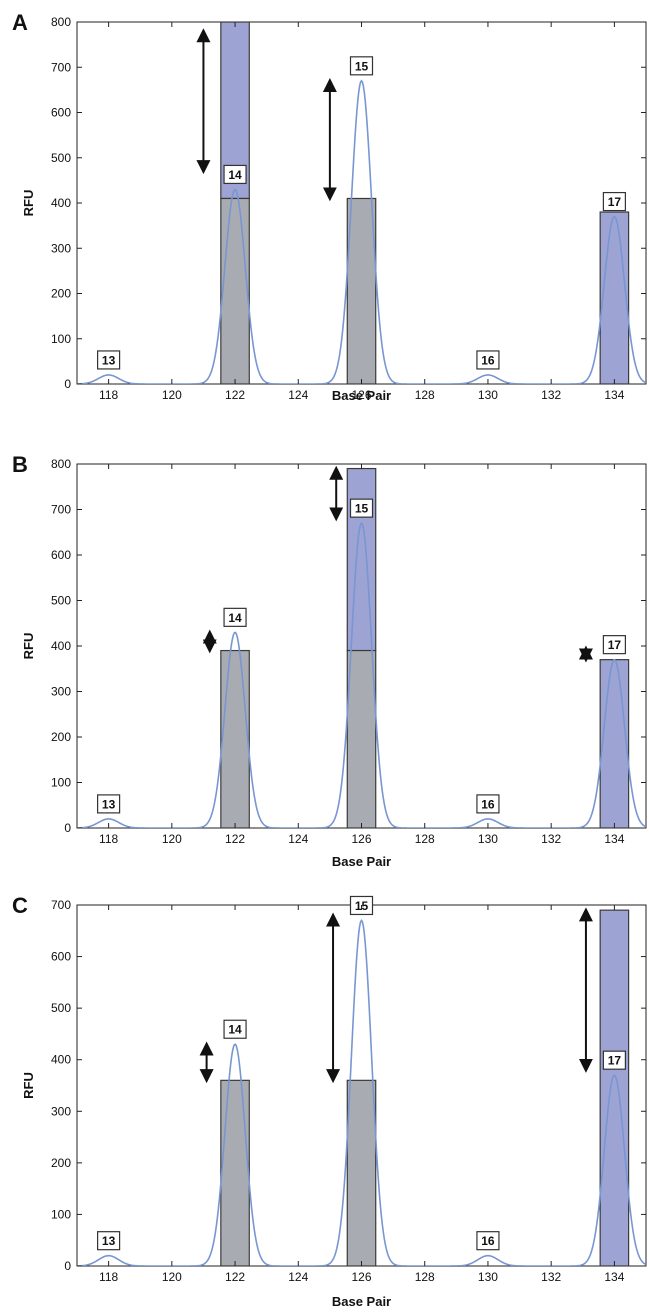 This screenshot has width=649, height=1312. Describe the element at coordinates (20, 464) in the screenshot. I see `panel-letter: B` at that location.